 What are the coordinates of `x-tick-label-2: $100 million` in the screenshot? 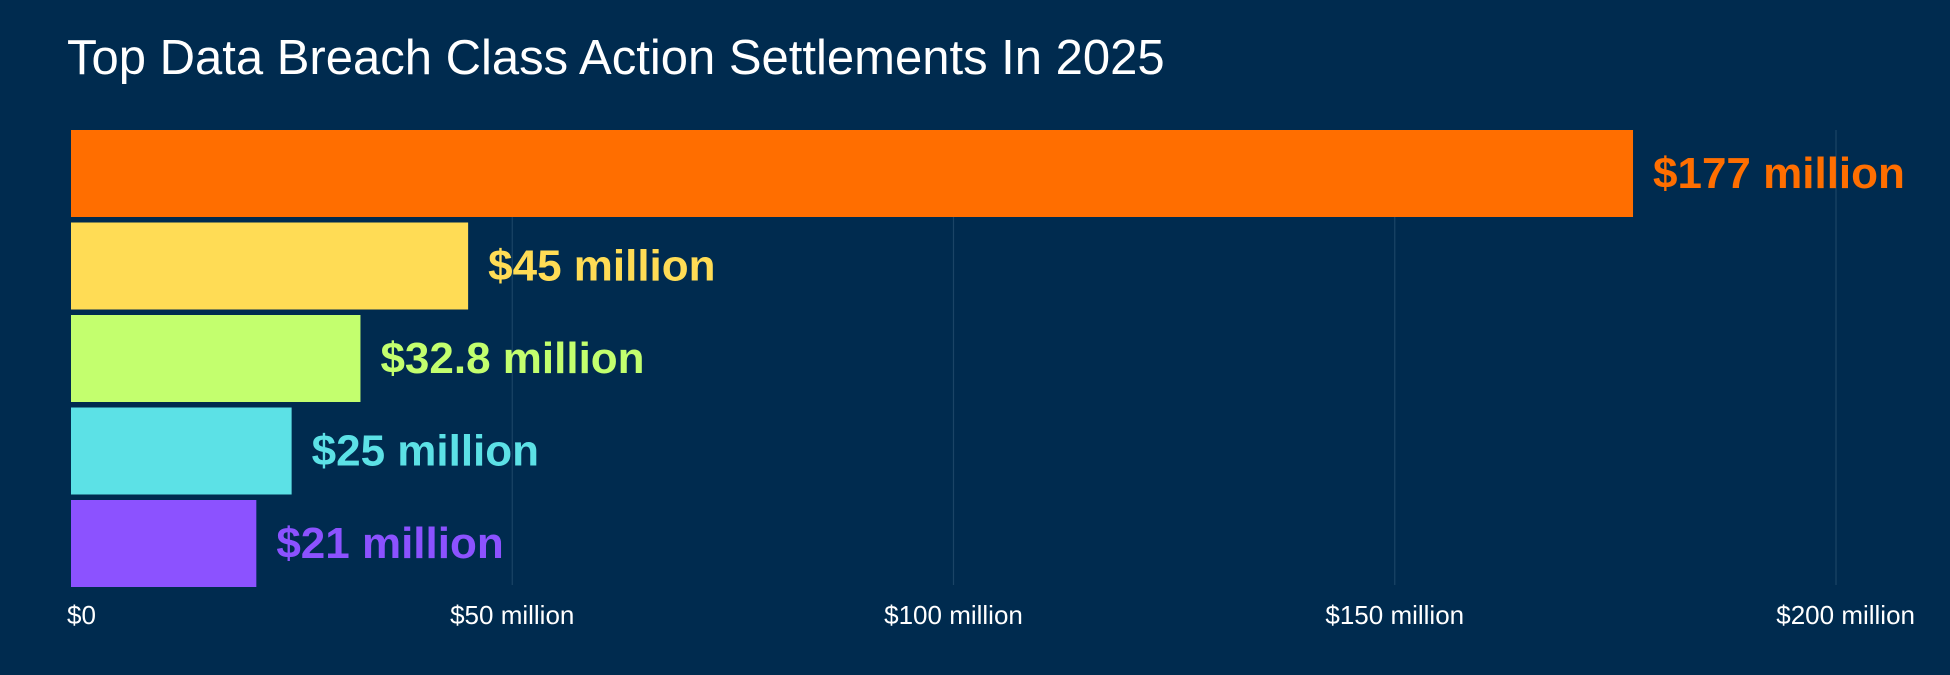 It's located at (953, 615).